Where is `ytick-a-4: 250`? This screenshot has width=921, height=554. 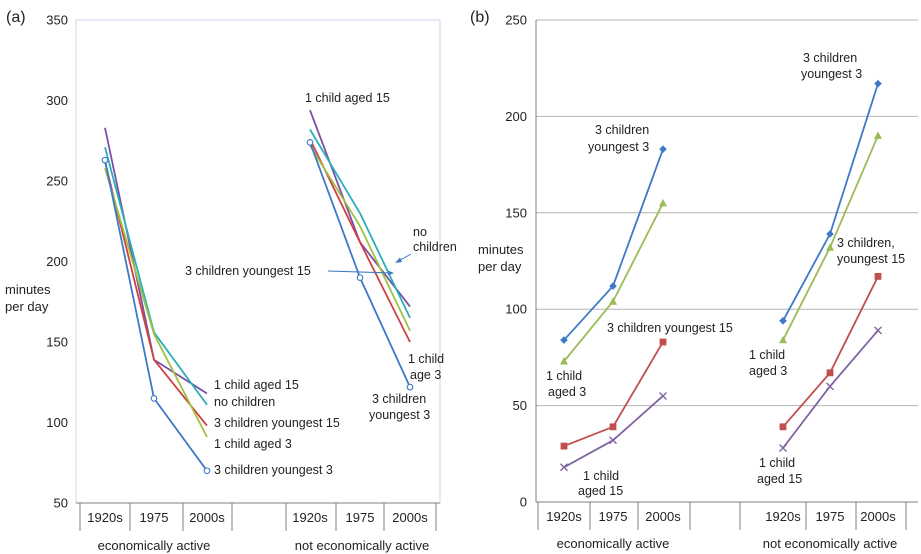
ytick-a-4: 250 is located at coordinates (57, 181).